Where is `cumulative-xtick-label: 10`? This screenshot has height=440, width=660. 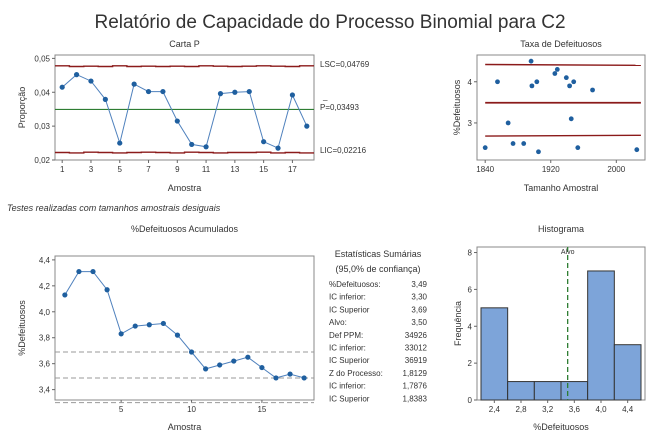
cumulative-xtick-label: 10 is located at coordinates (191, 409).